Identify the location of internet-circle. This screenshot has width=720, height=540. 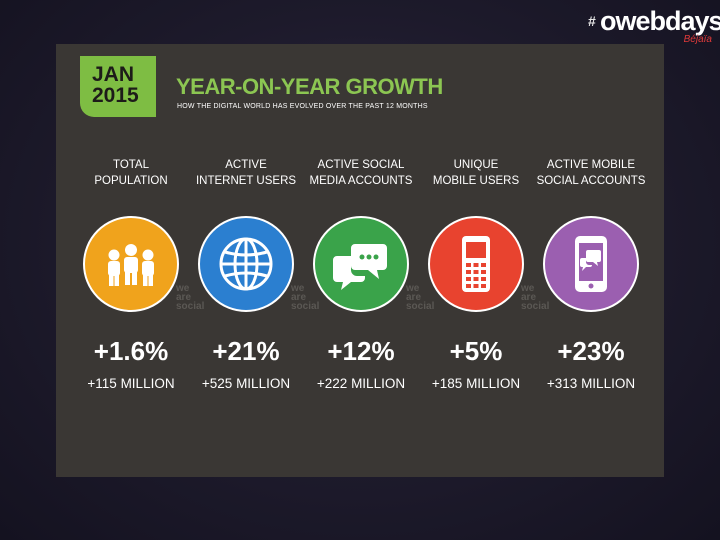
(246, 264).